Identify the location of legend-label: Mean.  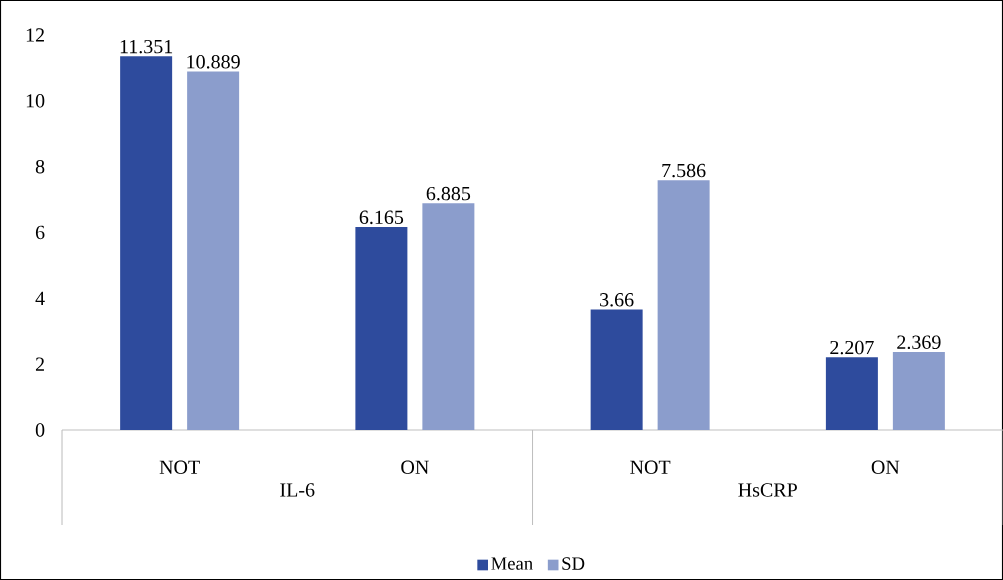
(512, 563).